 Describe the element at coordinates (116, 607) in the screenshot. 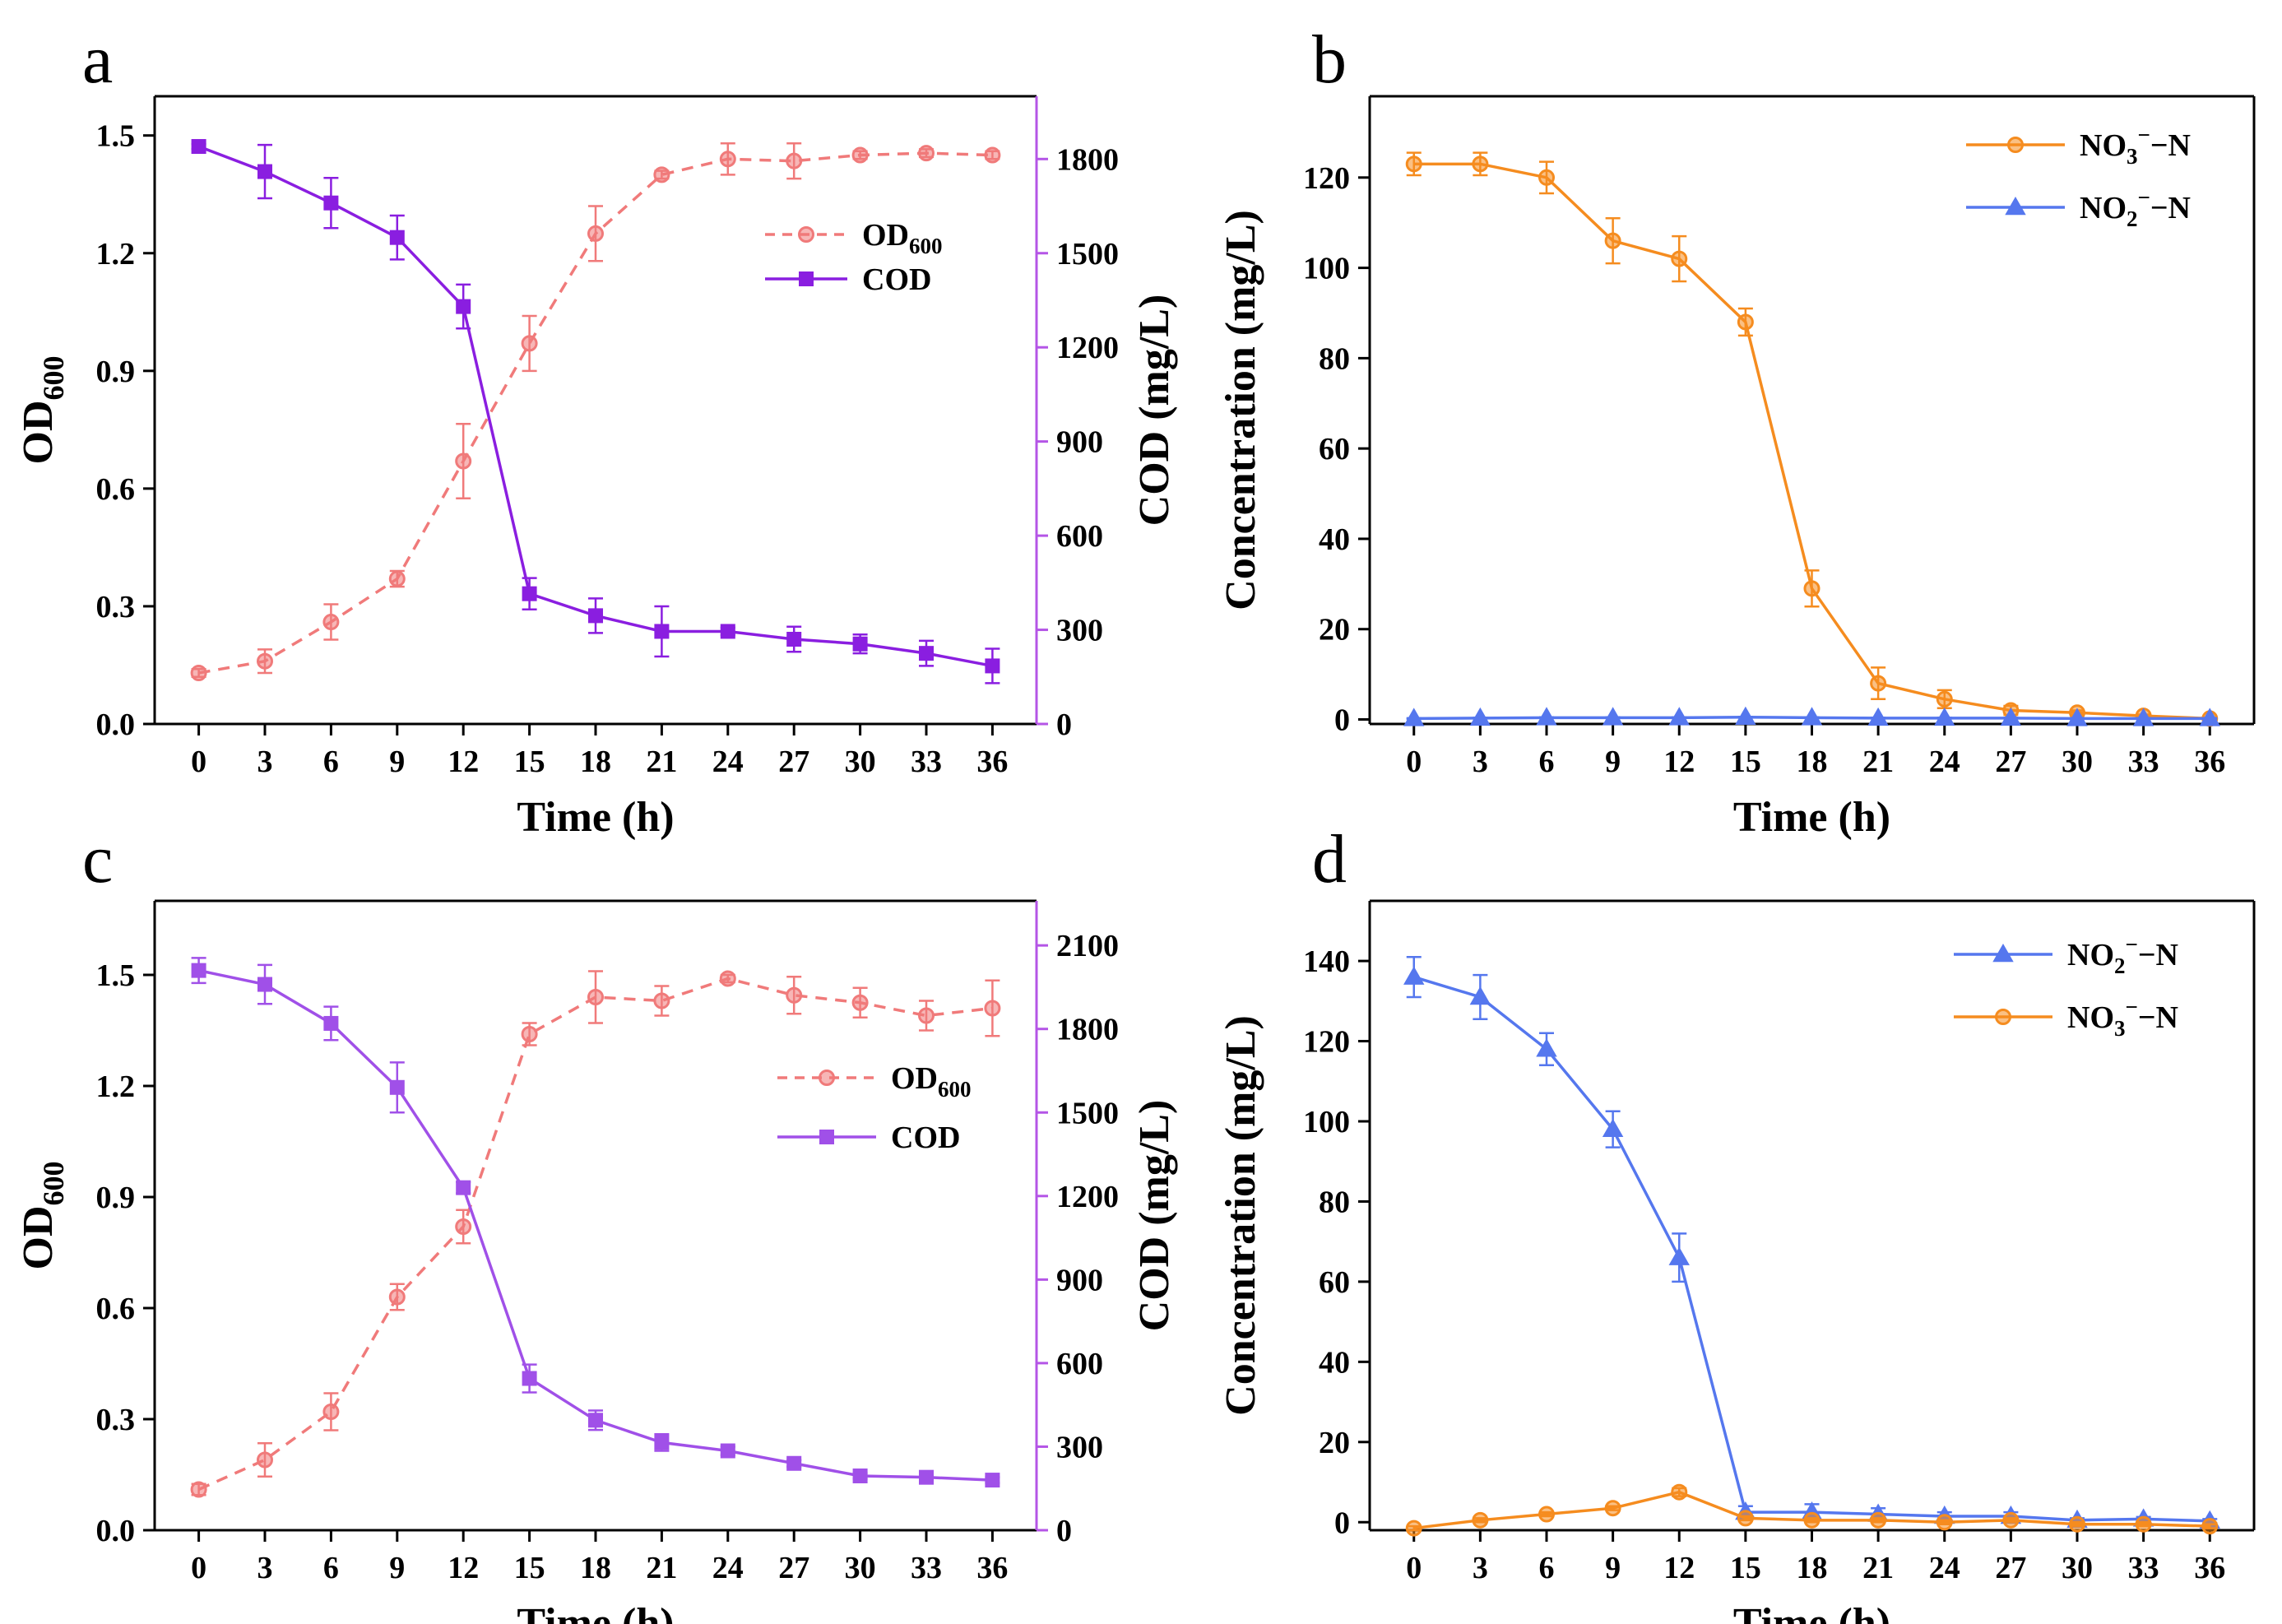

I see `y-tick-label-left: 0.3` at that location.